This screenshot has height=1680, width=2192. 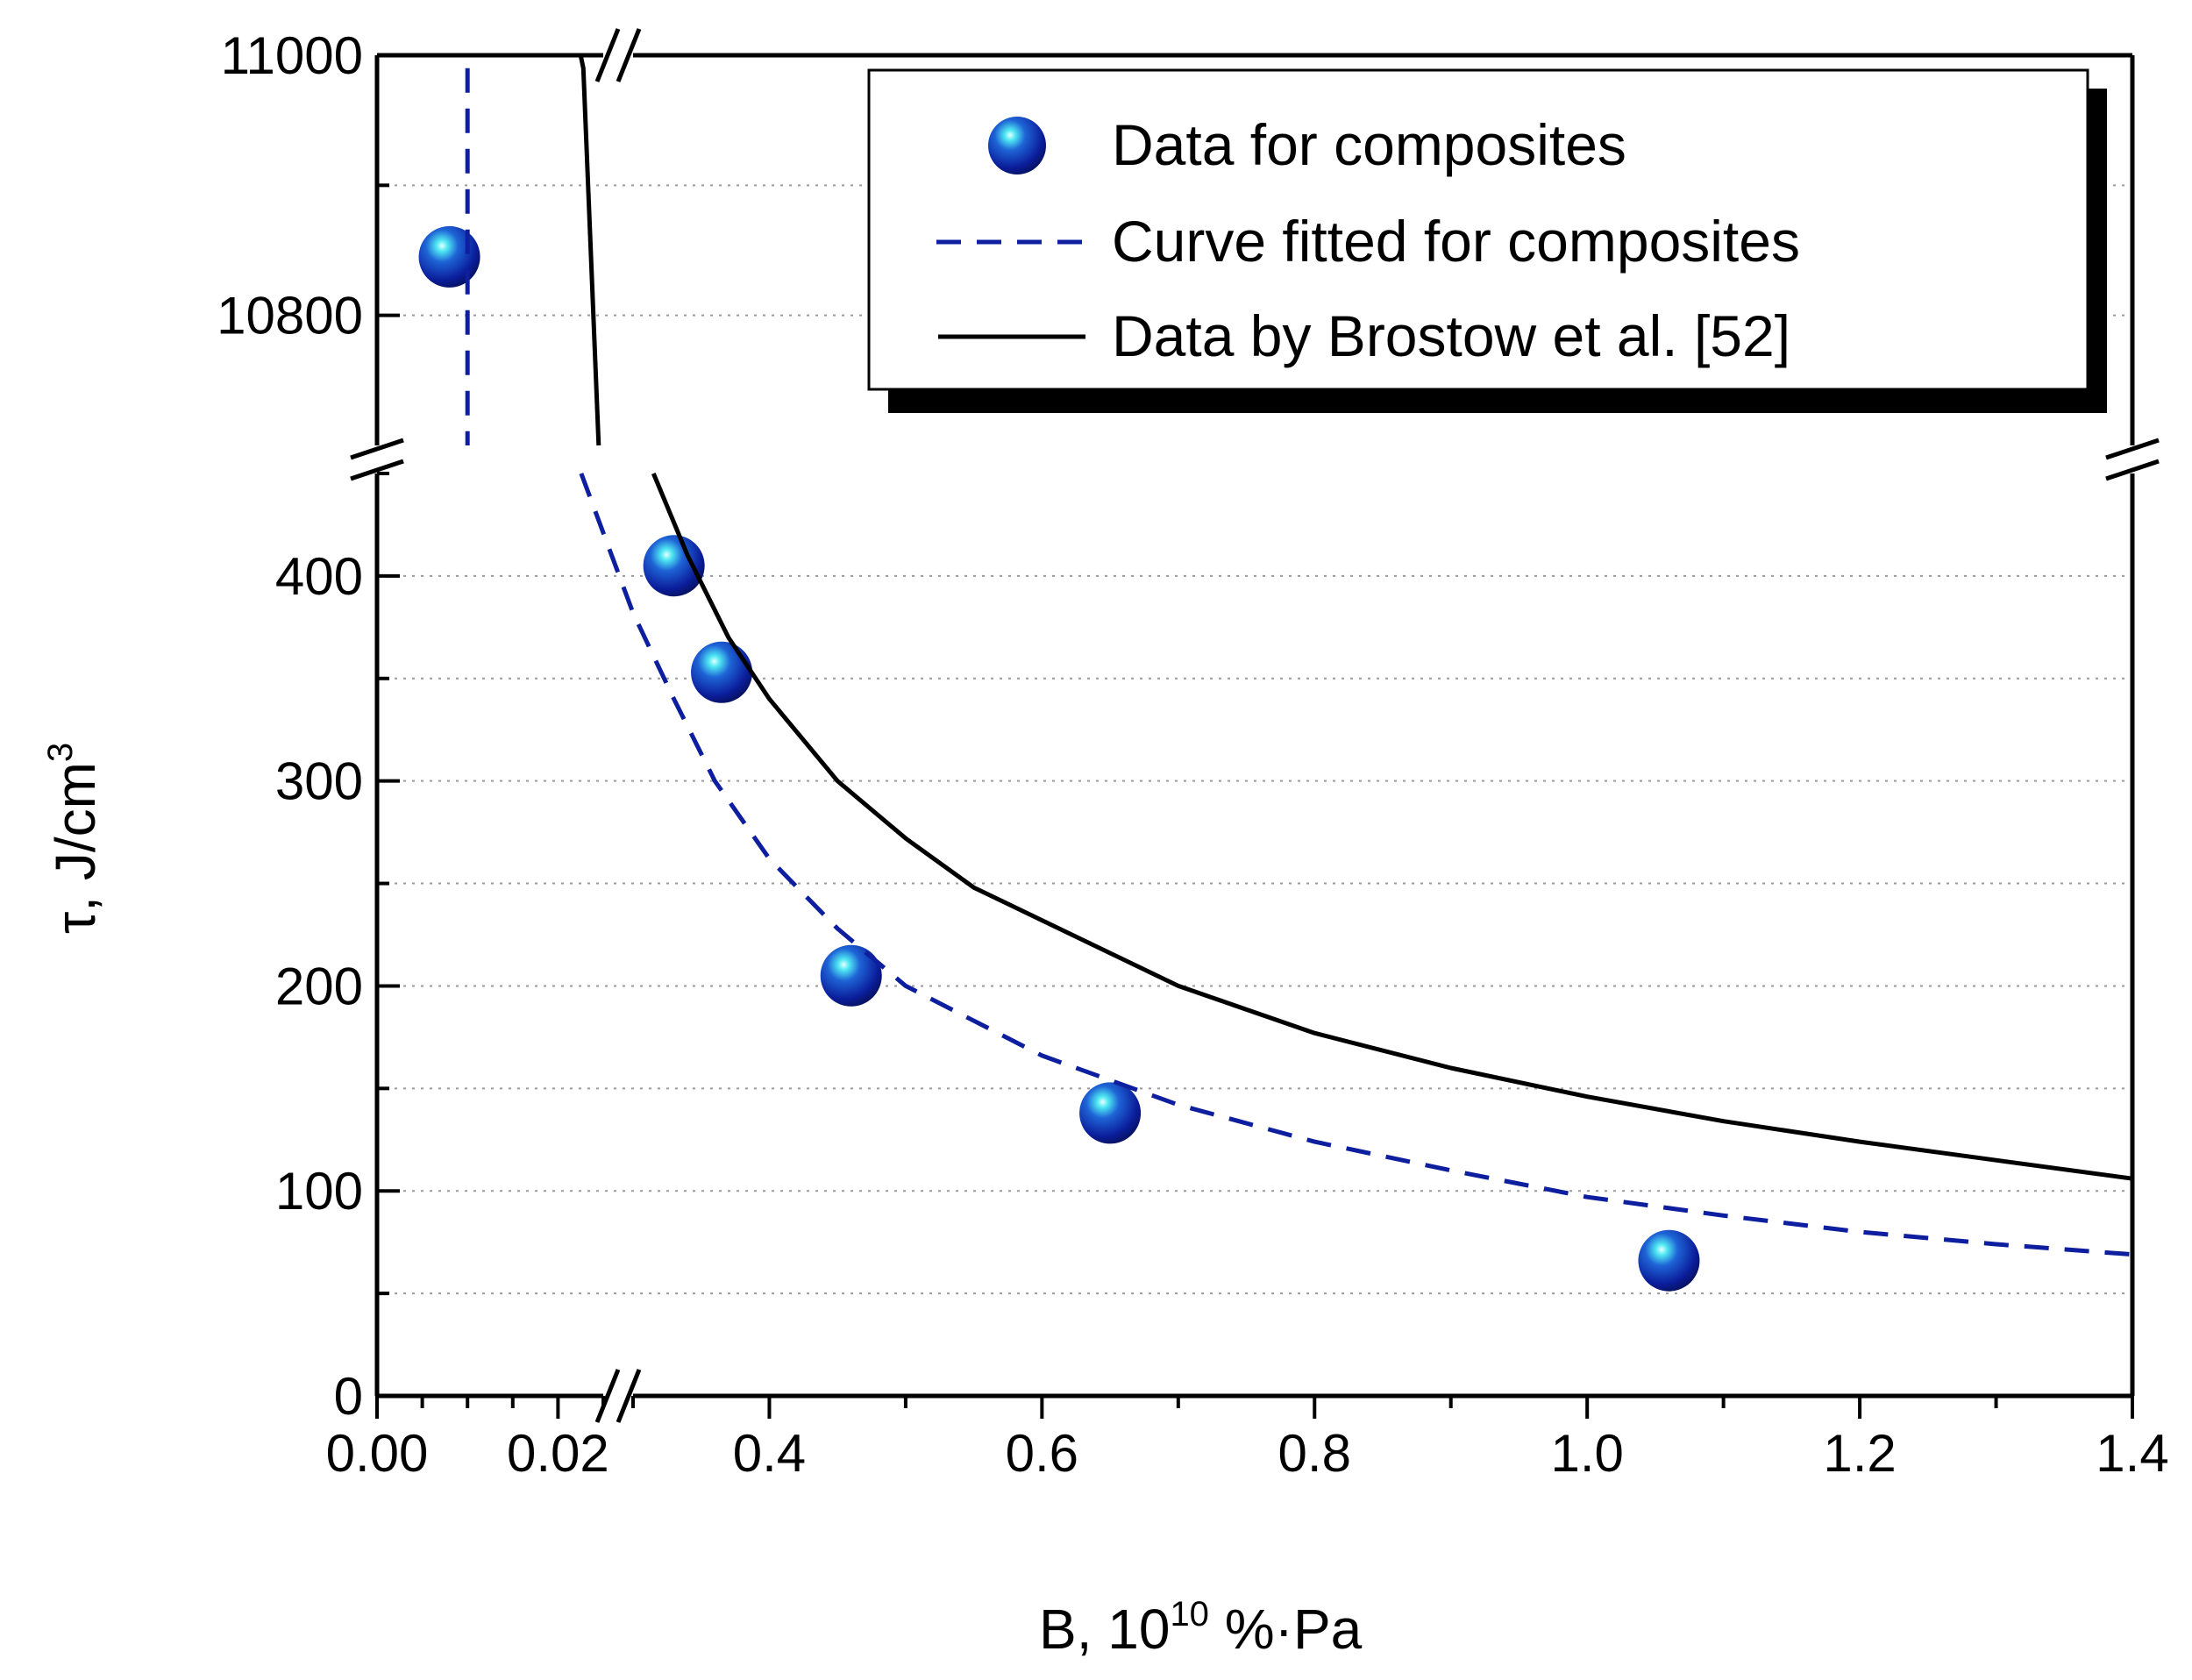 I want to click on x-tick-label: 0.8, so click(x=1315, y=1453).